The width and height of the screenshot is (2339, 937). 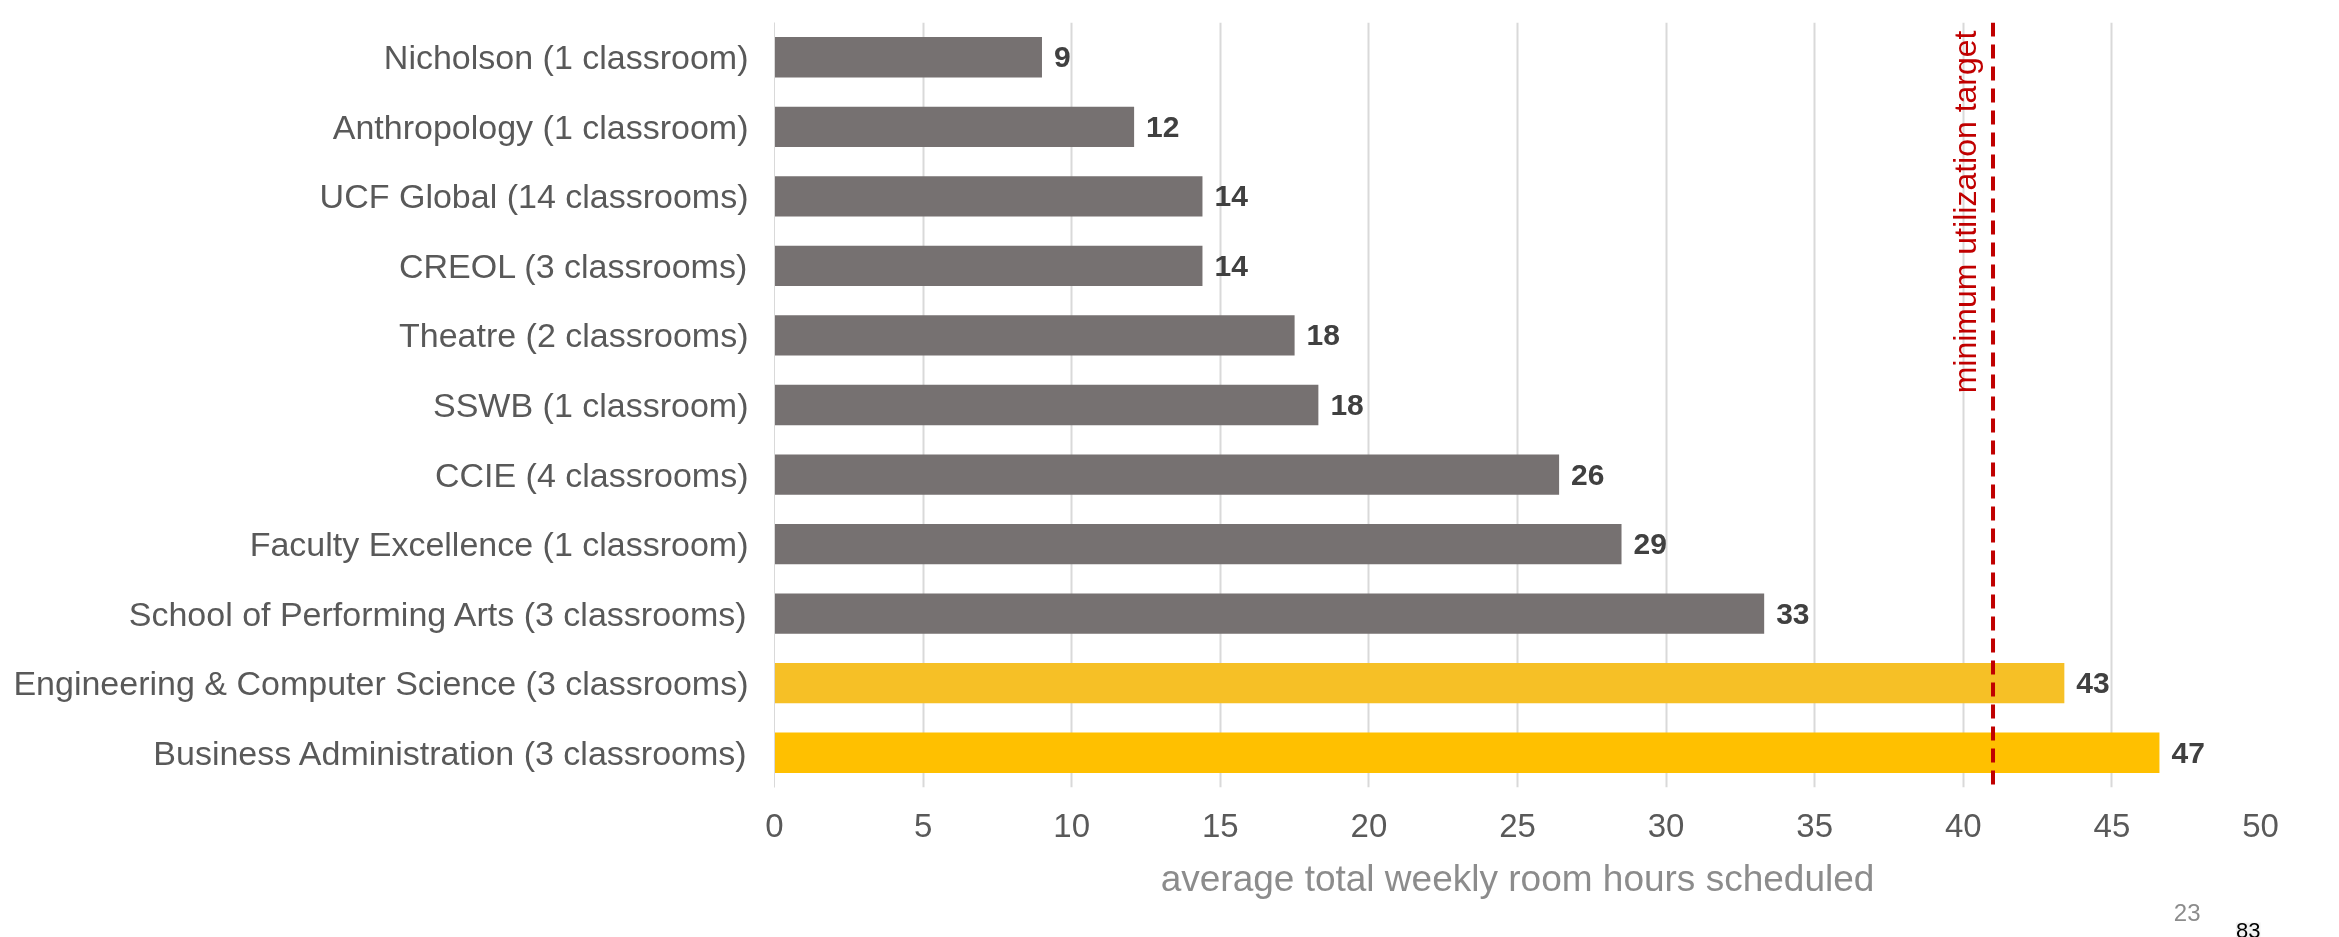 What do you see at coordinates (1588, 474) in the screenshot?
I see `data-label: 26` at bounding box center [1588, 474].